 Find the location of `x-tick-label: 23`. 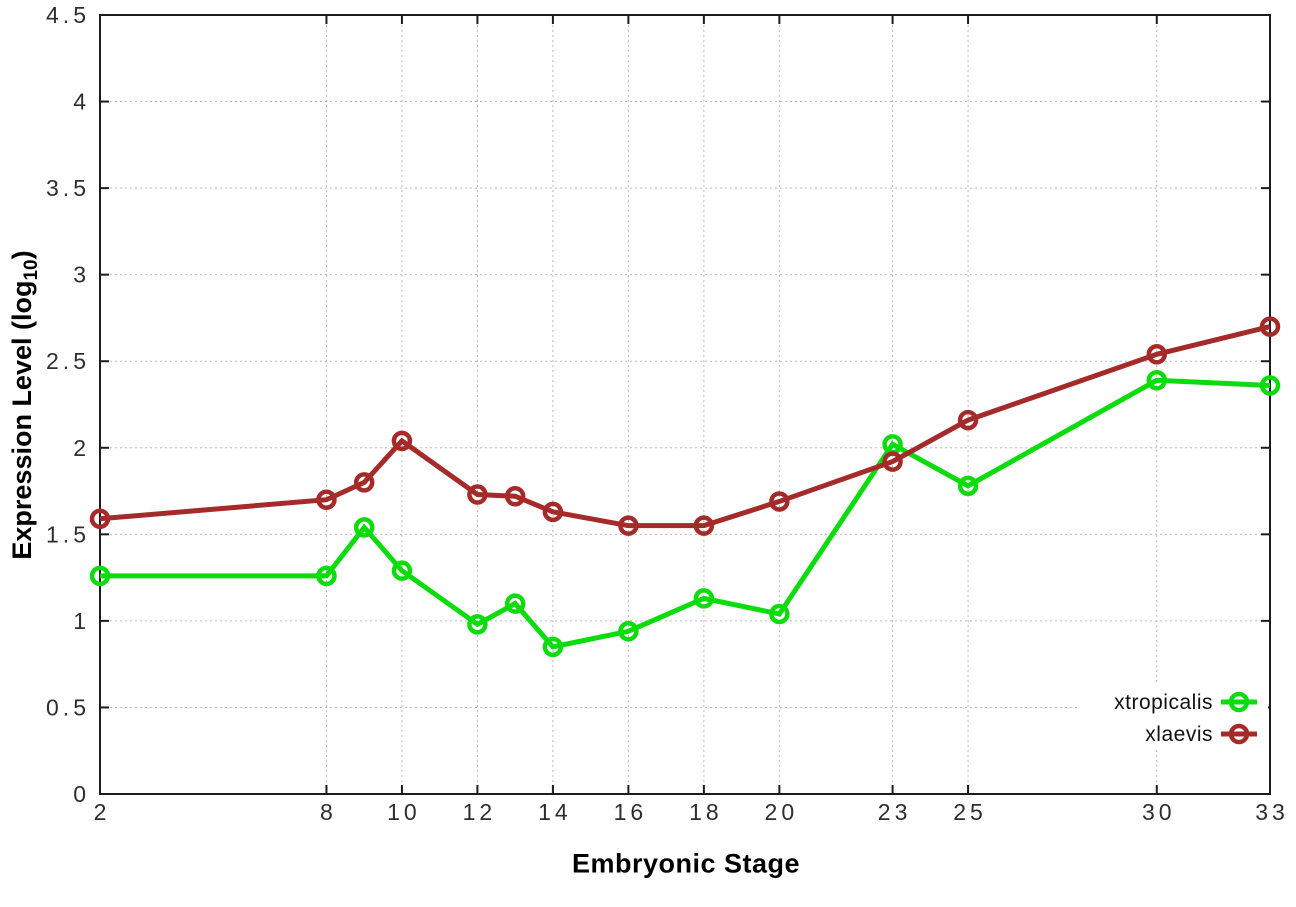

x-tick-label: 23 is located at coordinates (895, 812).